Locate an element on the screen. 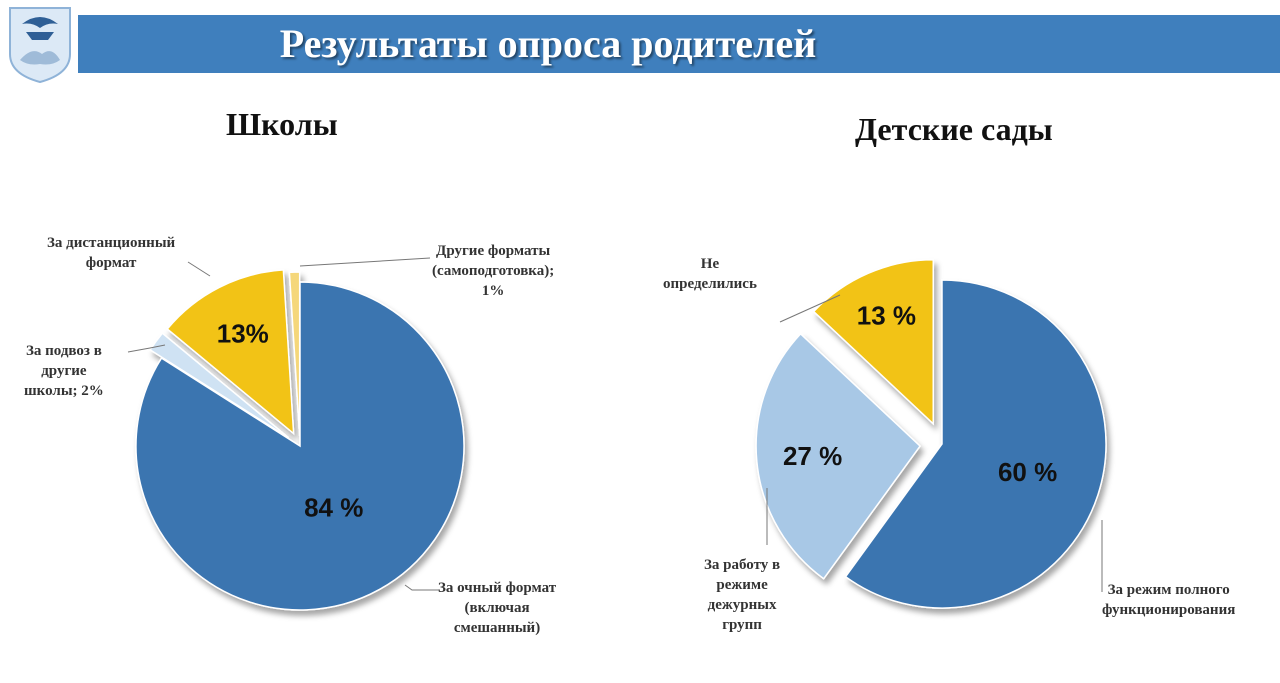 This screenshot has width=1280, height=683. pie1-value-label-0: 84 % is located at coordinates (333, 507).